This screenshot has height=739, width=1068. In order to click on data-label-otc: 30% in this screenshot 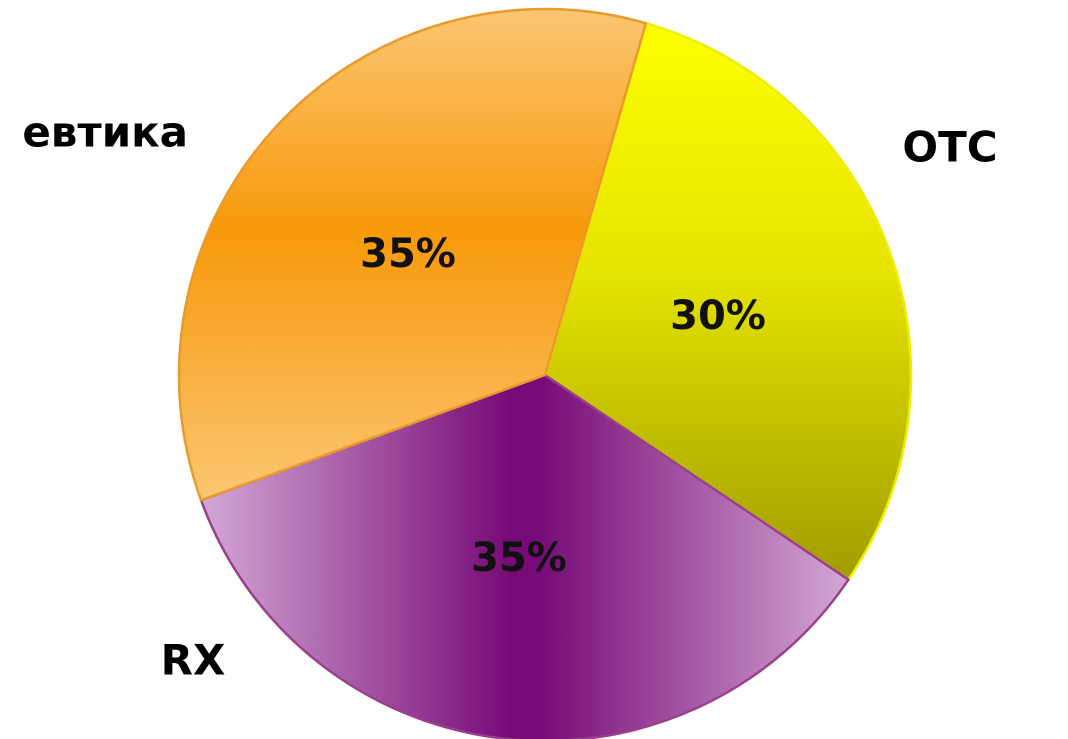, I will do `click(718, 316)`.